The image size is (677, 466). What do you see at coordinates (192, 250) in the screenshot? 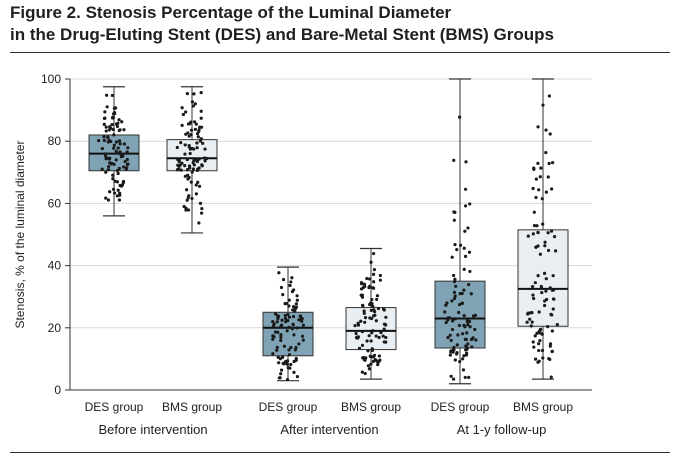
I see `box-0-1: BMS group` at bounding box center [192, 250].